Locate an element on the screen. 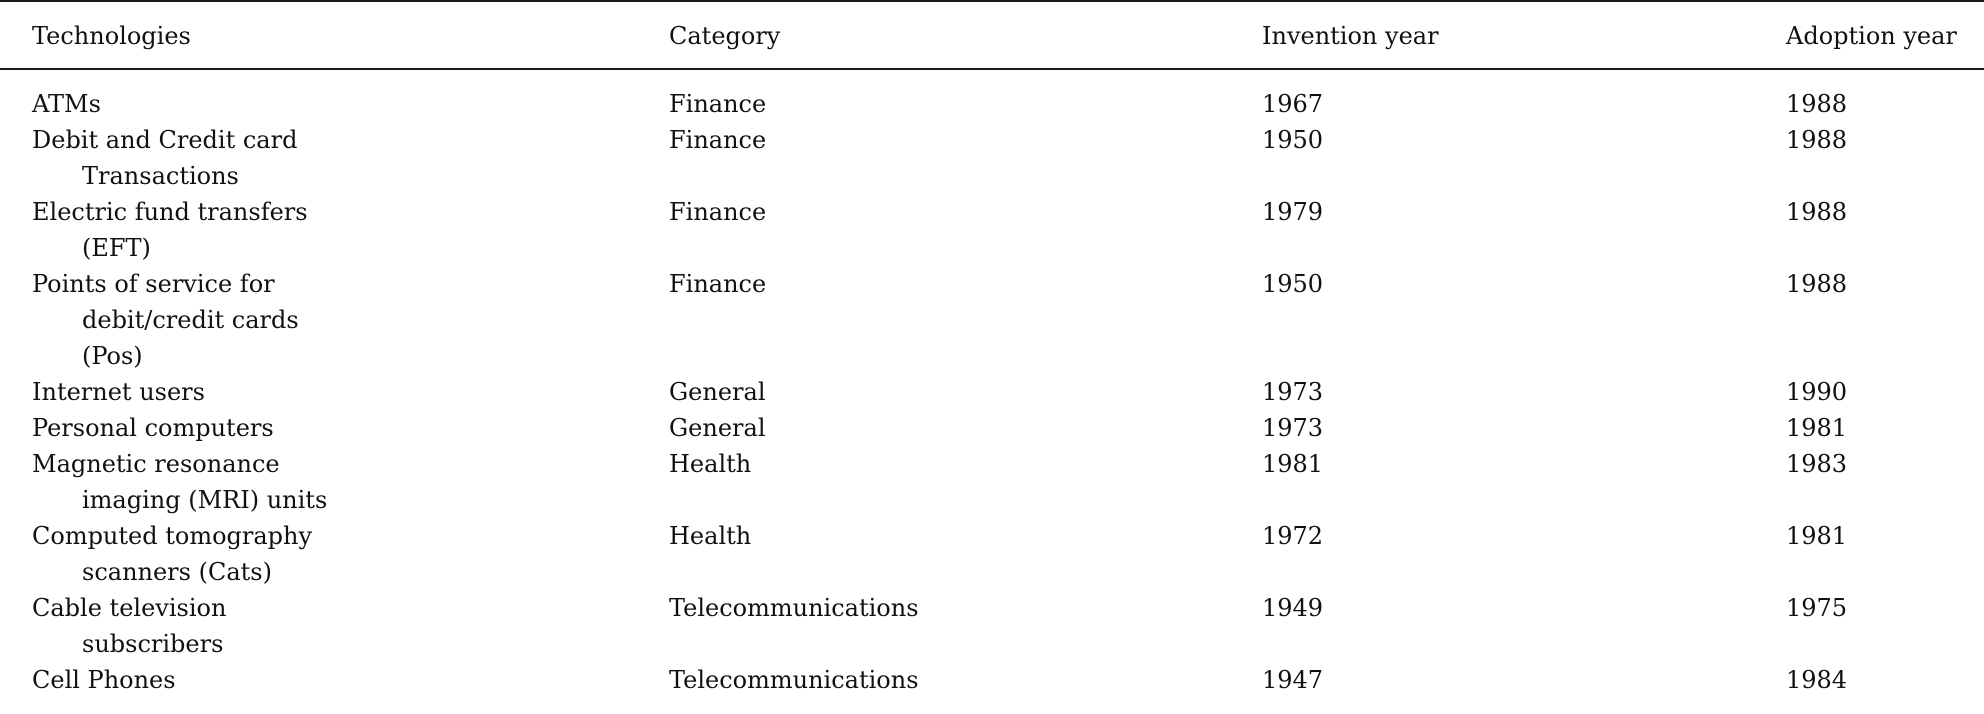 The height and width of the screenshot is (714, 1984). cell-adoption-year: 1975 is located at coordinates (1817, 608).